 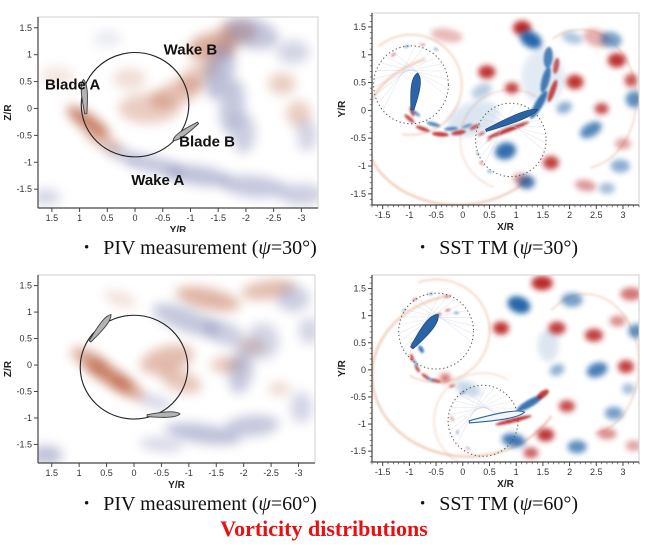 I want to click on figure-title: Vorticity distributions, so click(x=324, y=528).